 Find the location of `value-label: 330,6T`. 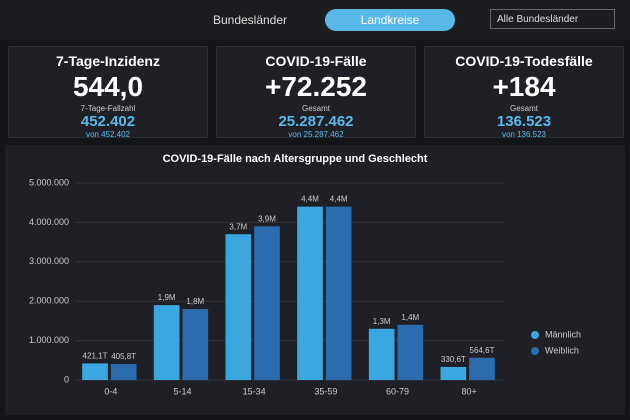

value-label: 330,6T is located at coordinates (453, 359).